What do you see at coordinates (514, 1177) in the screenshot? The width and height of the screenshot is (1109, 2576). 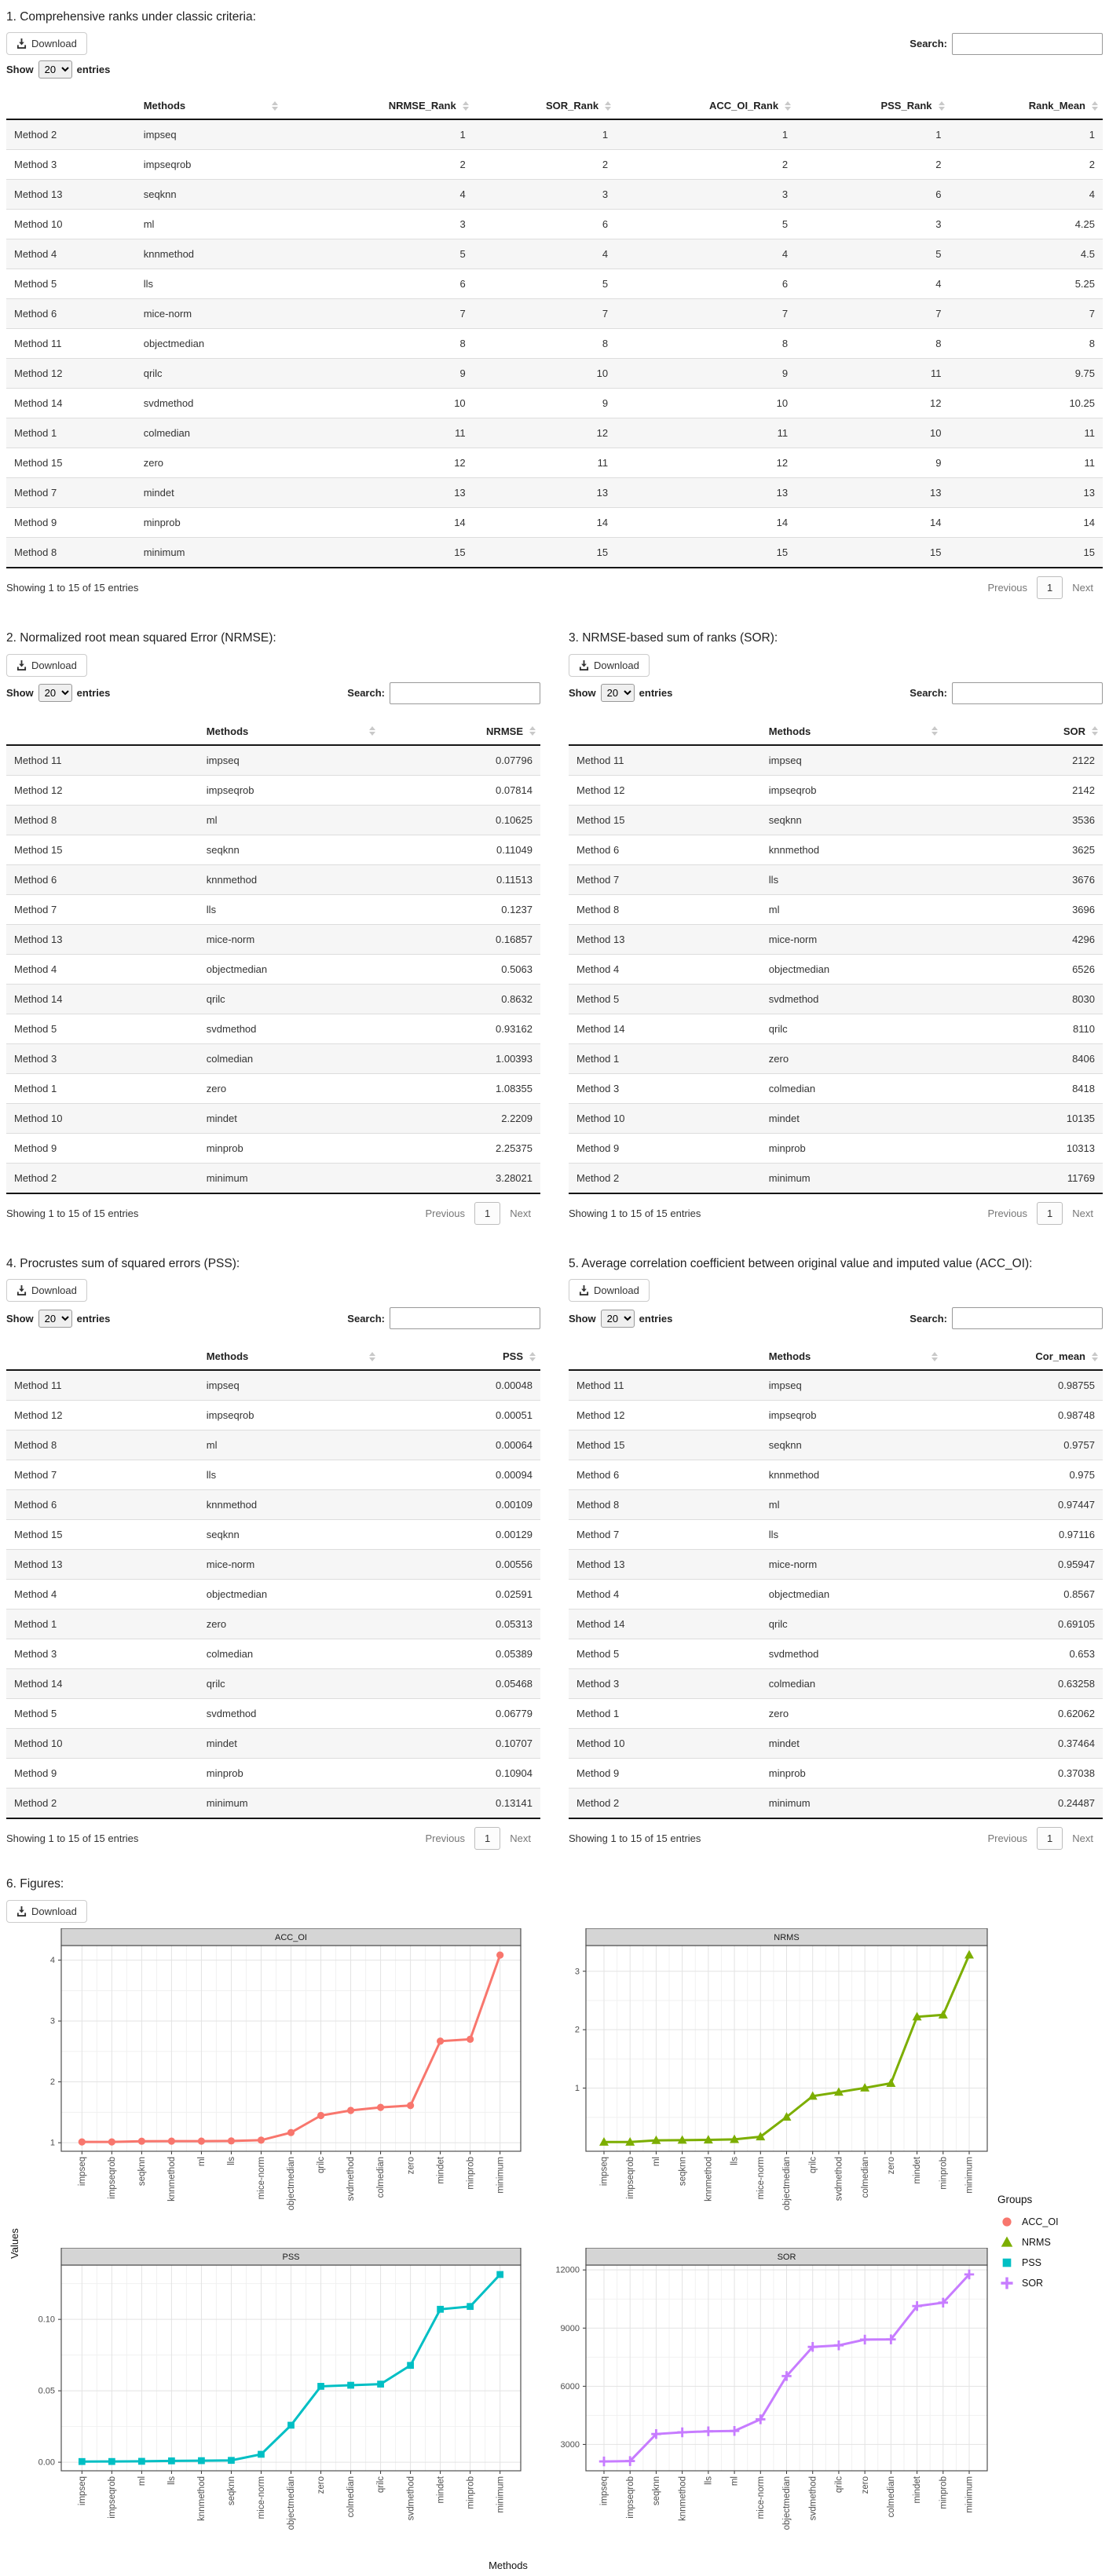 I see `value-cell: 3.28021` at bounding box center [514, 1177].